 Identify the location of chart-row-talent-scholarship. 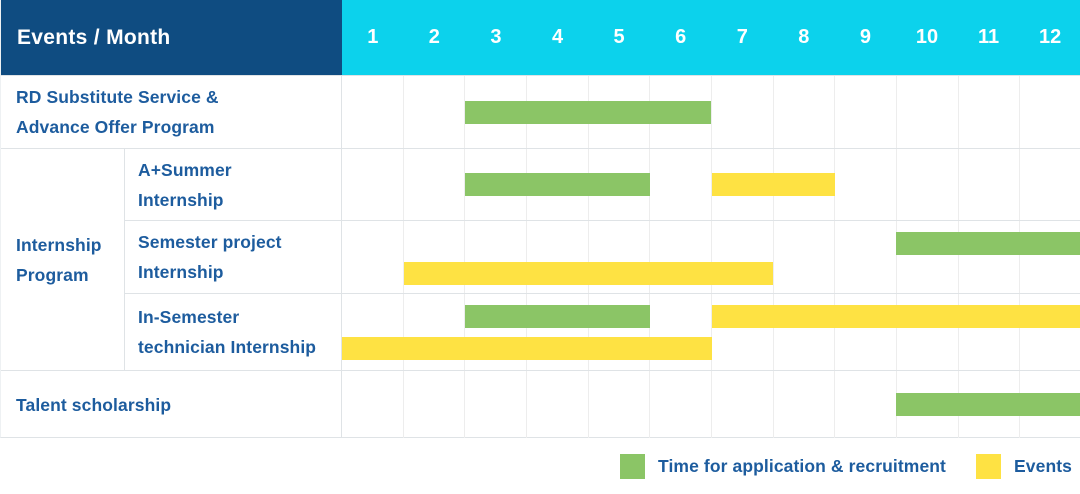
(711, 404).